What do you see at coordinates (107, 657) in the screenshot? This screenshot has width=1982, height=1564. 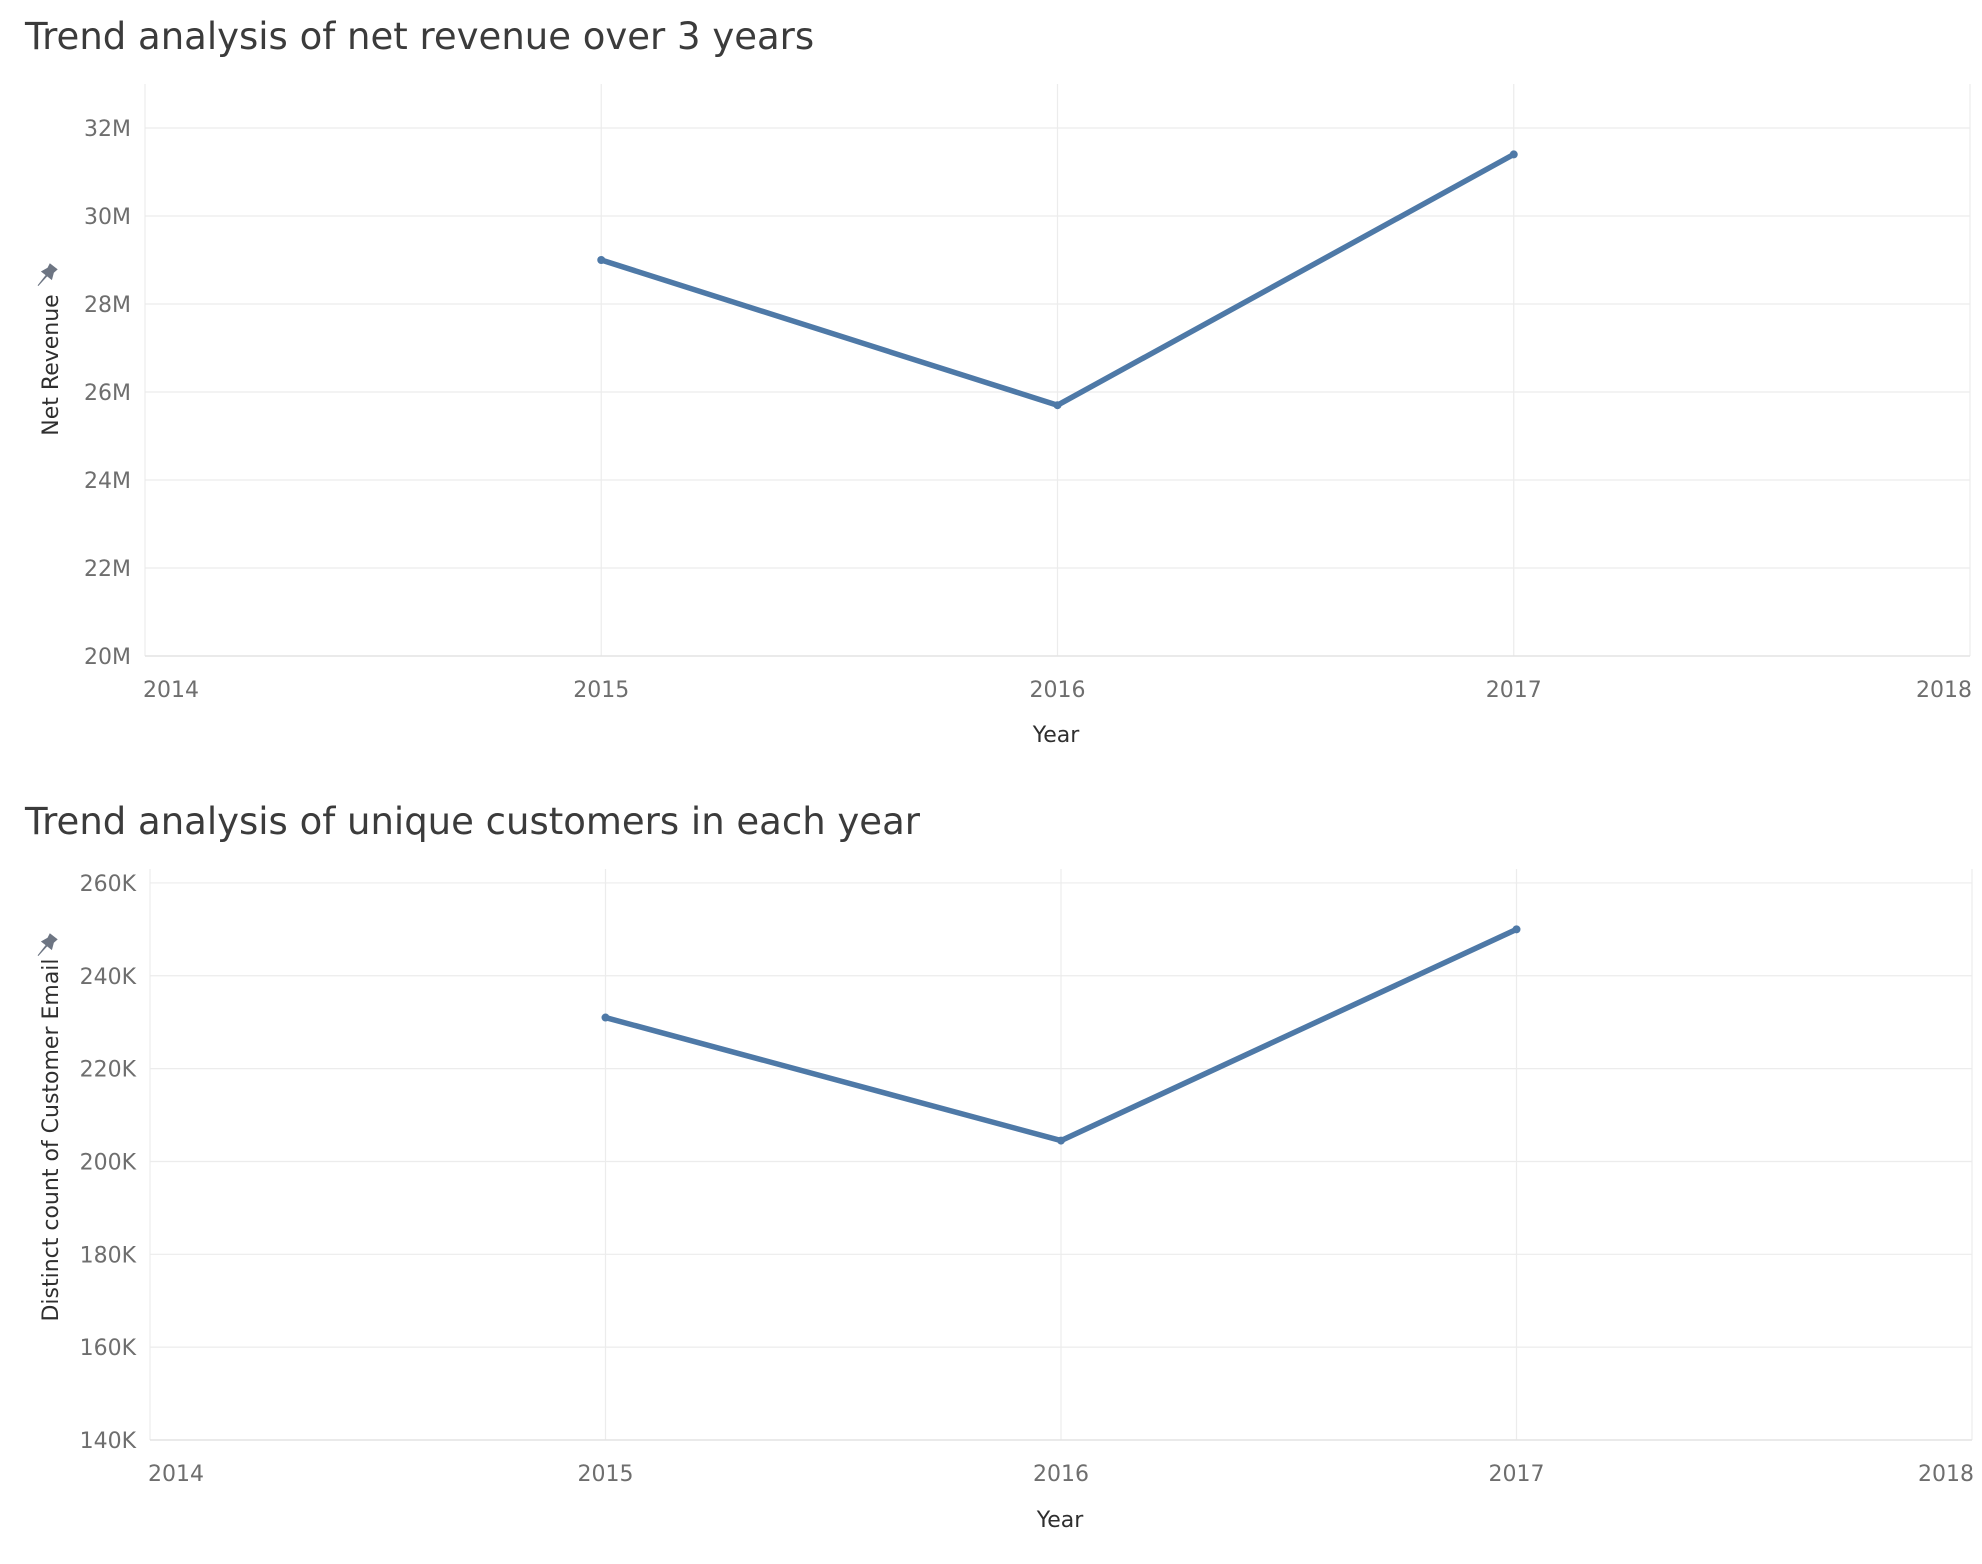 I see `y-tick-label: 20M` at bounding box center [107, 657].